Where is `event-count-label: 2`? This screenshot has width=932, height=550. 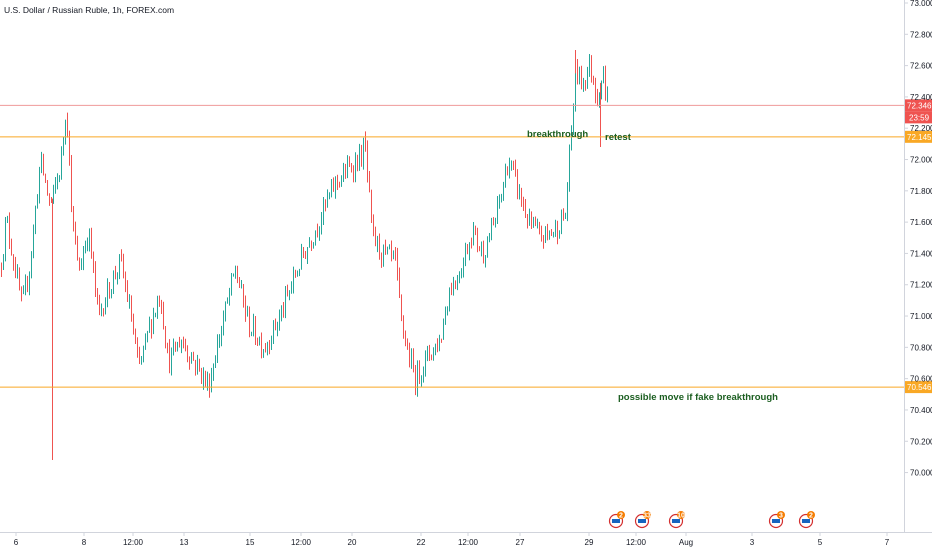 event-count-label: 2 is located at coordinates (621, 516).